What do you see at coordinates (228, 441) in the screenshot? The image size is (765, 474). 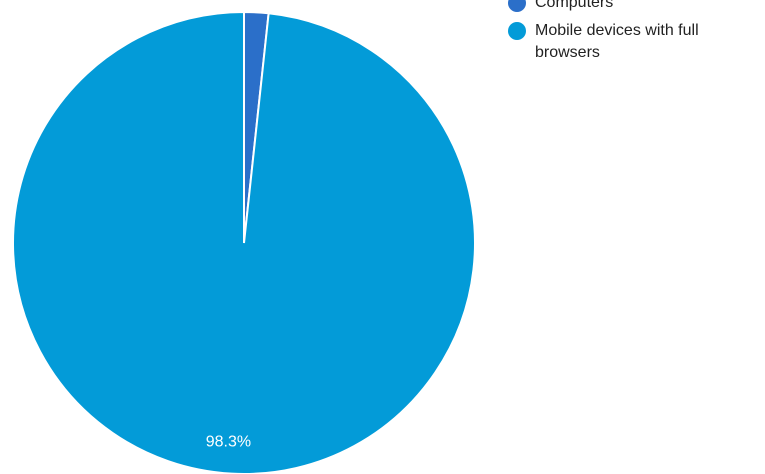 I see `pie-label-mobile-devices: 98.3%` at bounding box center [228, 441].